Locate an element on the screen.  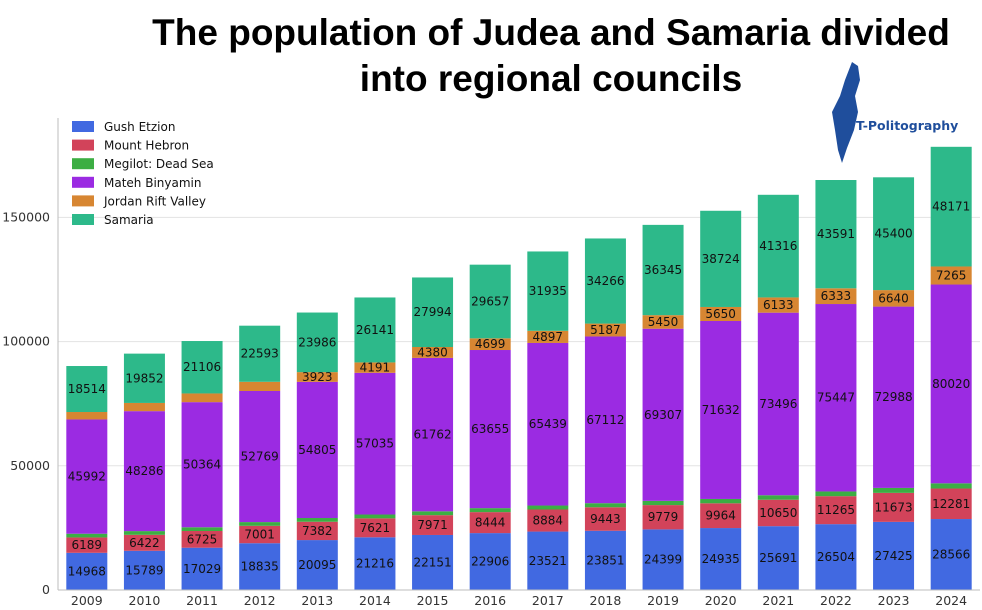
data-label: 9443 is located at coordinates (605, 519).